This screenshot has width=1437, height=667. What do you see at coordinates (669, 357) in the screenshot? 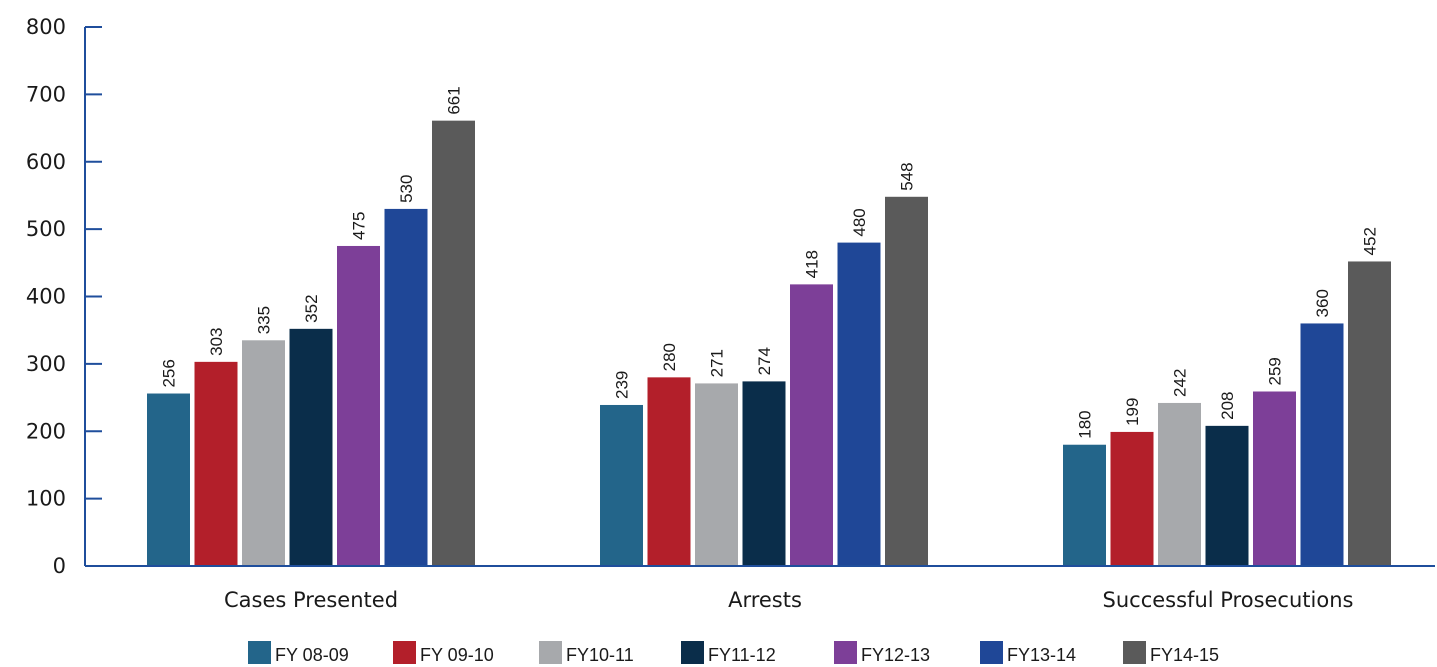
I see `data-label: 280` at bounding box center [669, 357].